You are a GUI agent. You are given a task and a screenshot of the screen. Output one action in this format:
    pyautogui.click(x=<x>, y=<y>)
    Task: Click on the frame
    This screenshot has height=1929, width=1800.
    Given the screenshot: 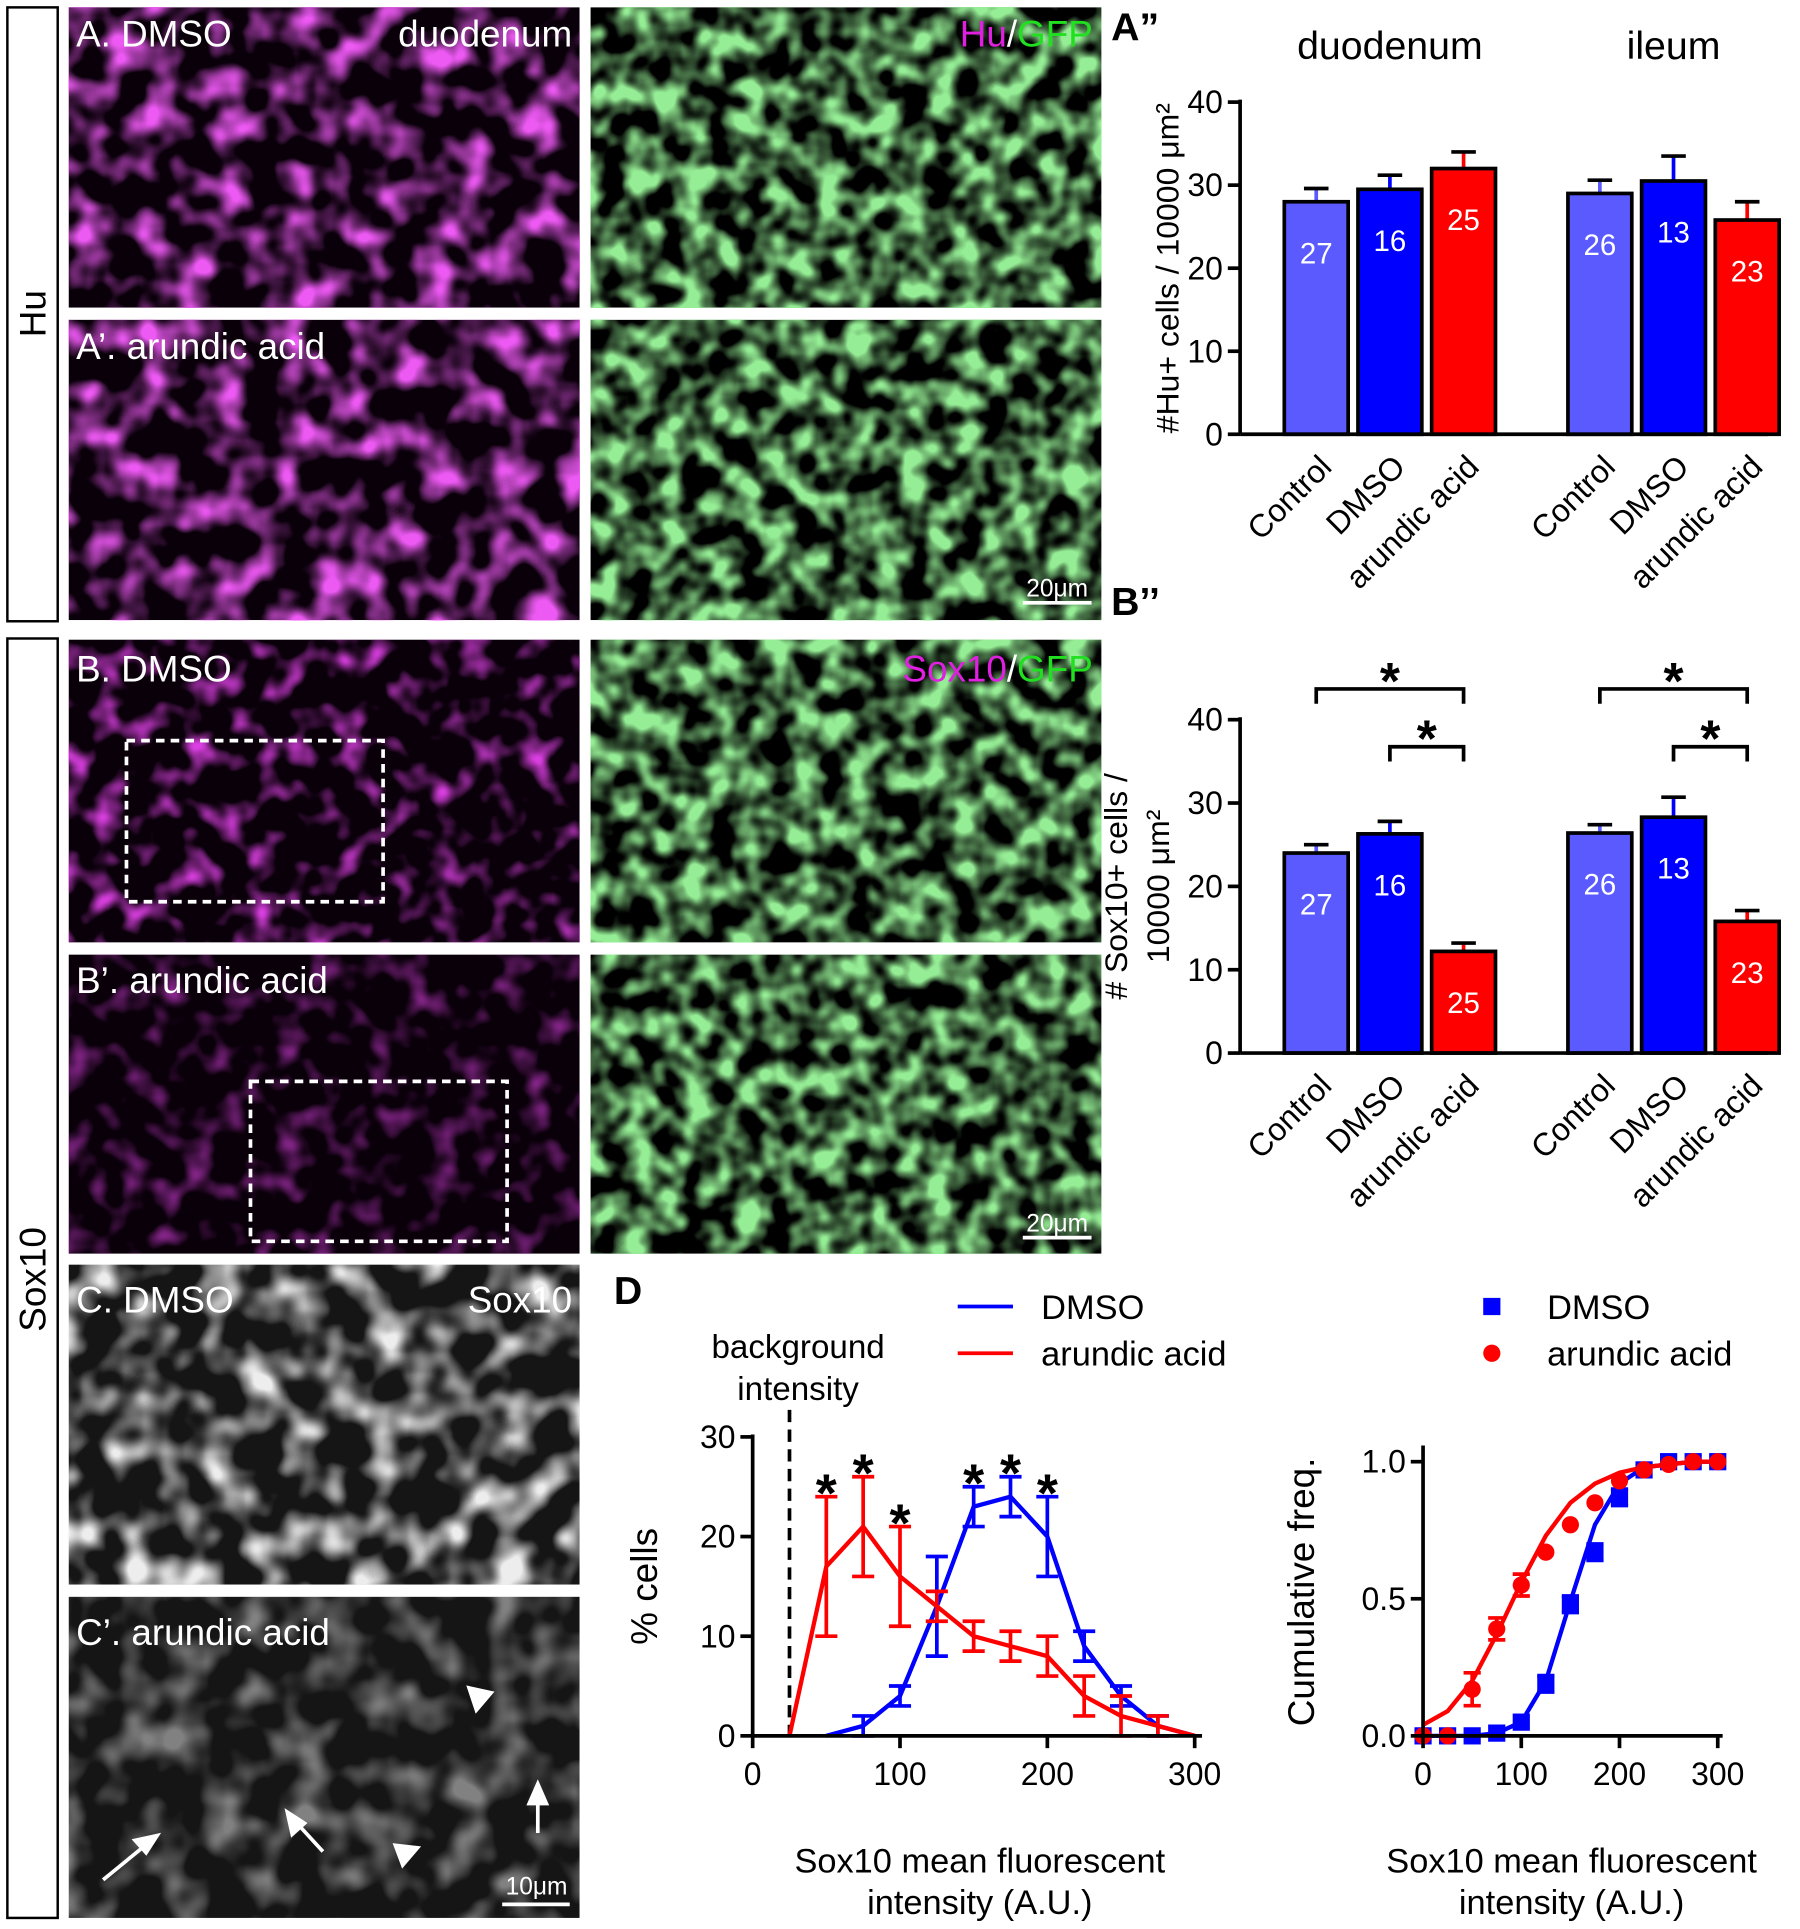 What is the action you would take?
    pyautogui.click(x=32, y=1278)
    